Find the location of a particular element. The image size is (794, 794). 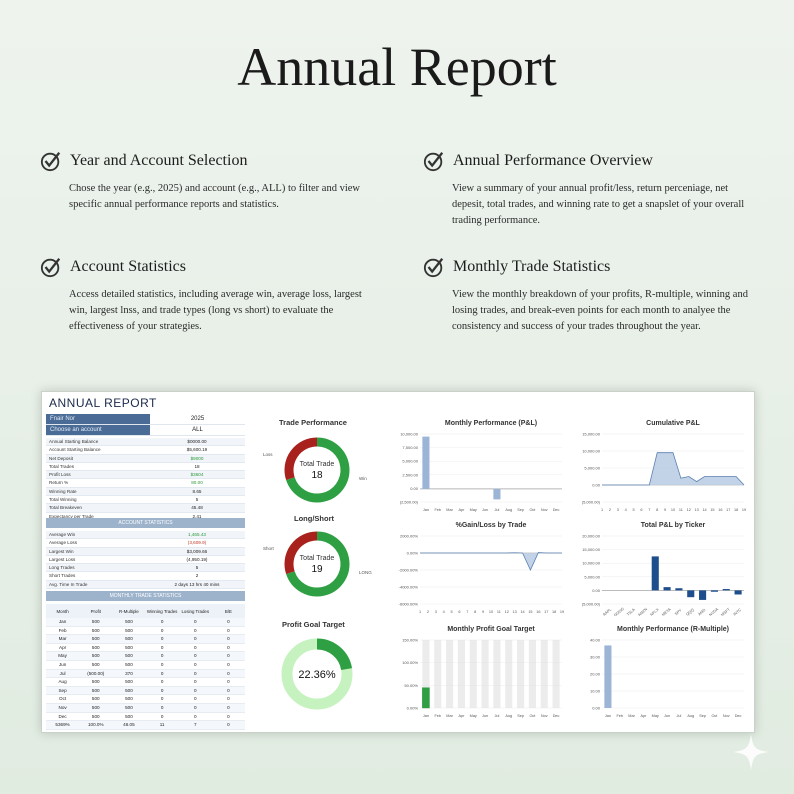

kv-label: Largest Loss is located at coordinates (62, 559).